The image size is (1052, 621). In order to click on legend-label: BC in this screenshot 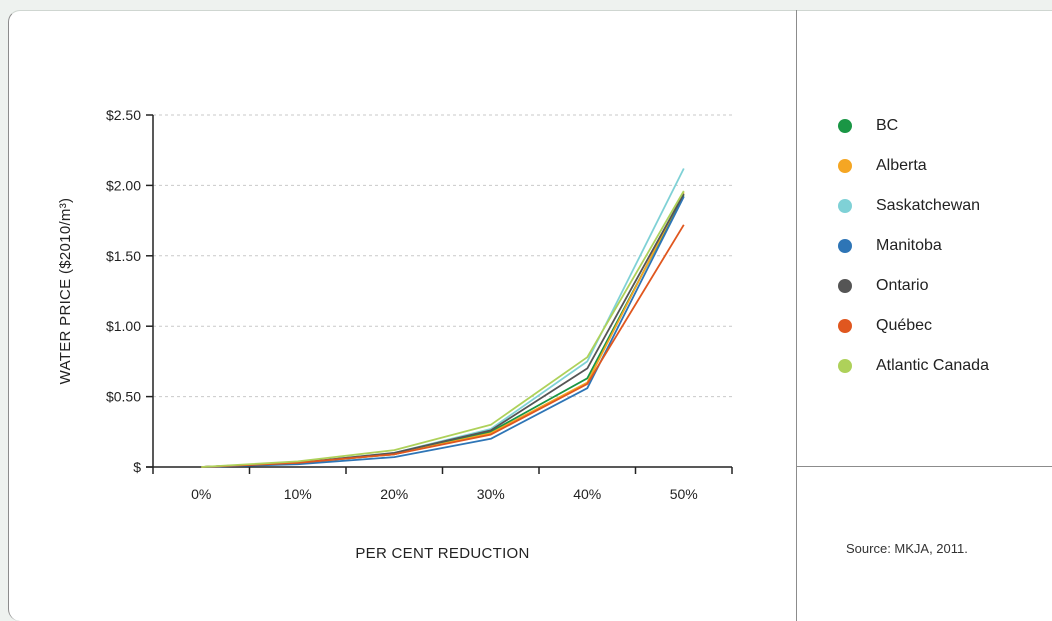, I will do `click(887, 125)`.